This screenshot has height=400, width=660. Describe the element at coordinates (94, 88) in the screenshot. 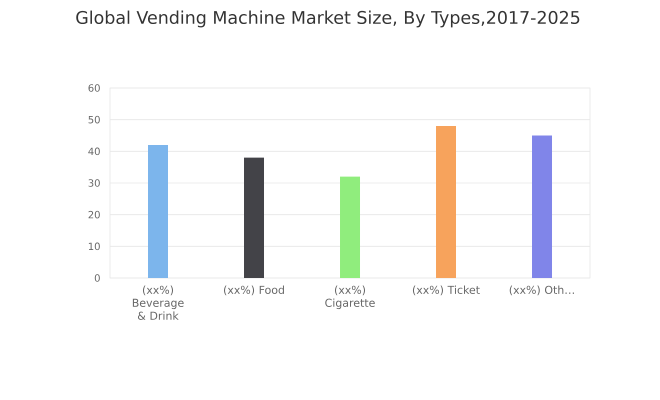

I see `y-tick-label: 60` at that location.